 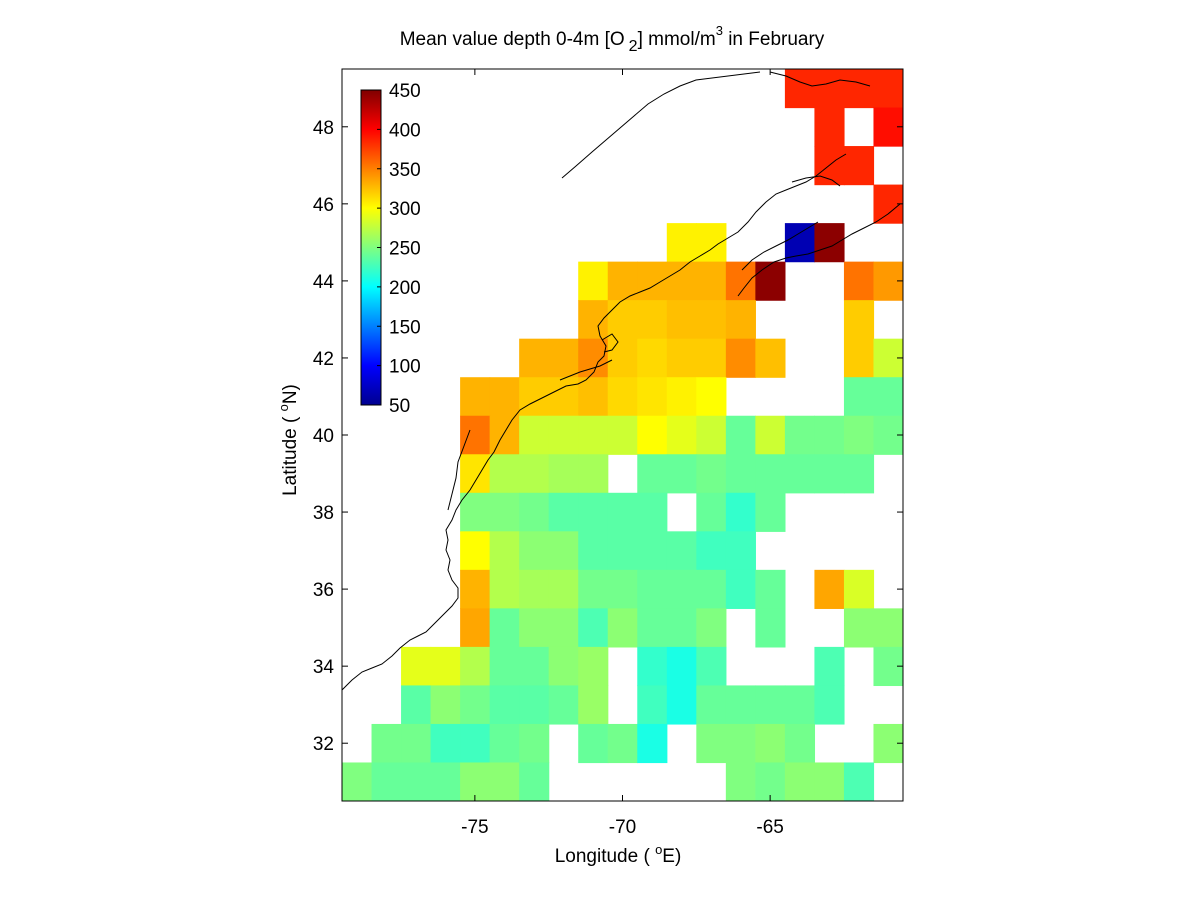 I want to click on colorbar: 50 100 150 200 250 300 350 400 450, so click(x=390, y=249).